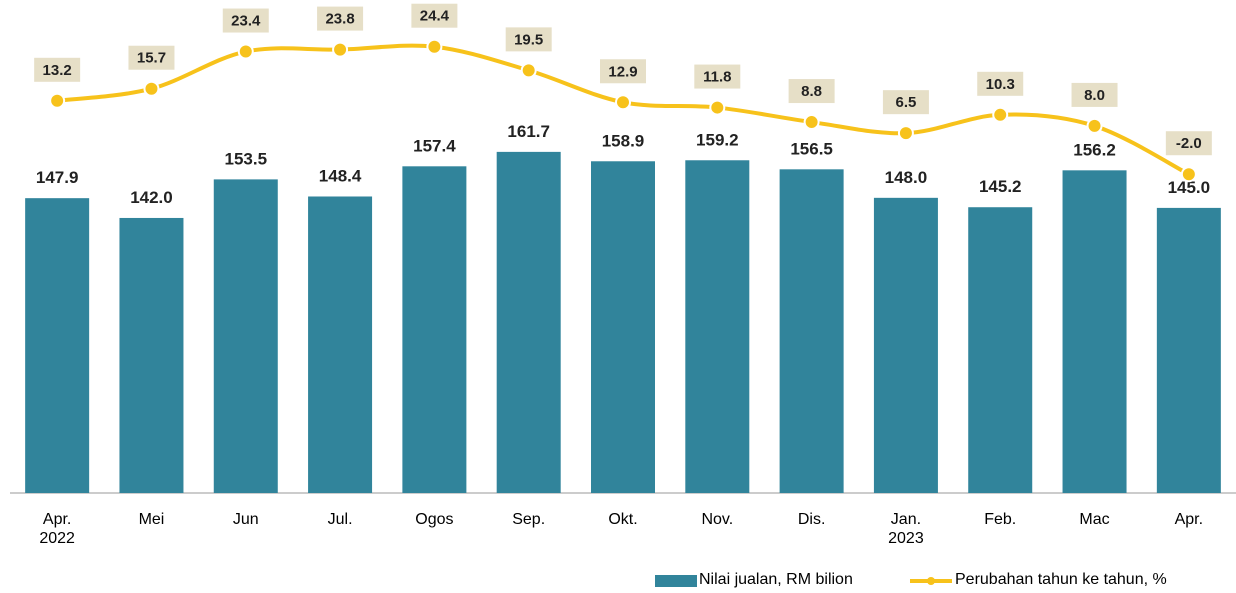 The width and height of the screenshot is (1236, 593). What do you see at coordinates (434, 145) in the screenshot?
I see `bar-value-label: 157.4` at bounding box center [434, 145].